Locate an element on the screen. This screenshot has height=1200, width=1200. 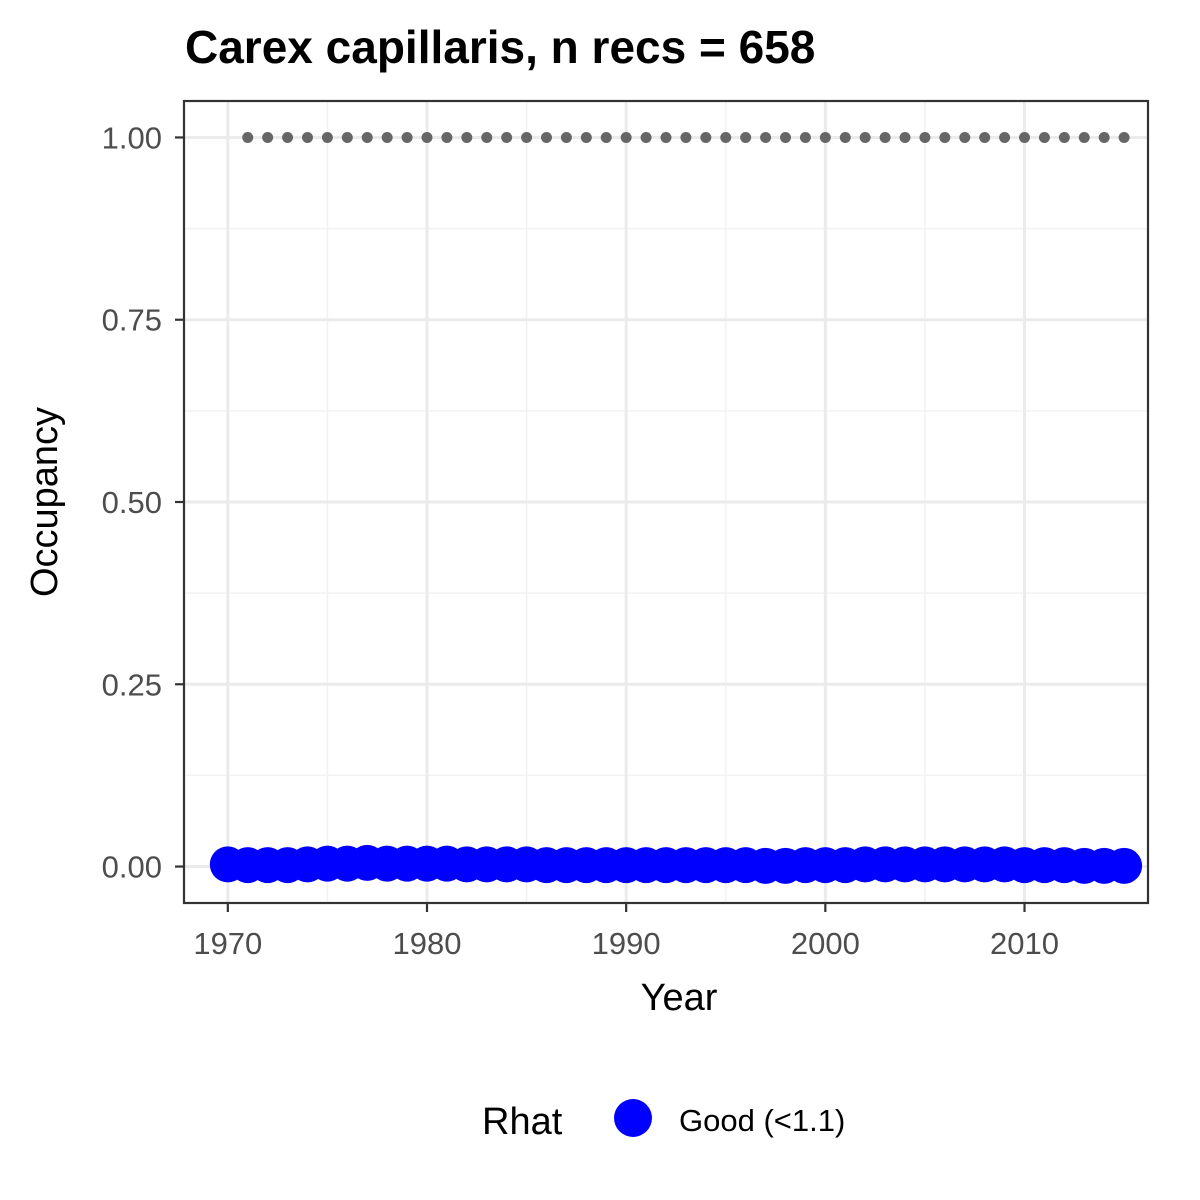
legend-title: Rhat is located at coordinates (522, 1122).